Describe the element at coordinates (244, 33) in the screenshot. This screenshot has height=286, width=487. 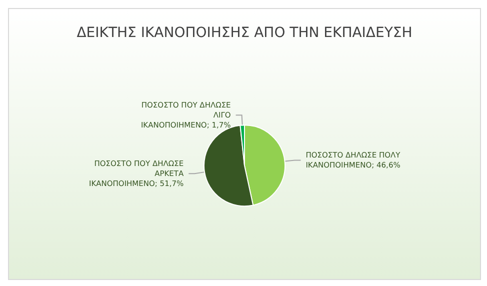
I see `chart-title: ΔΕΙΚΤΗΣ ΙΚΑΝΟΠΟΙΗΣΗΣ ΑΠΟ ΤΗΝ ΕΚΠΑΙΔΕΥΣΗ` at that location.